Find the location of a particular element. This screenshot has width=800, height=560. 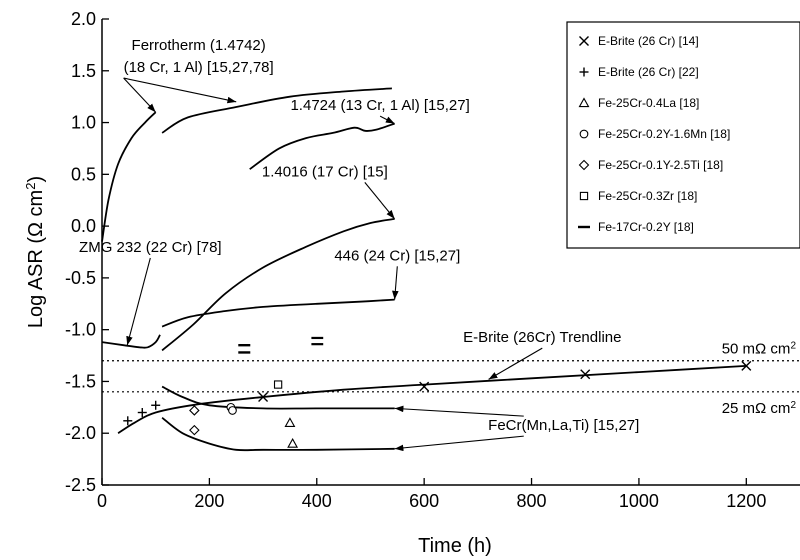

reference-line-label: 50 mΩ cm2 is located at coordinates (759, 349).